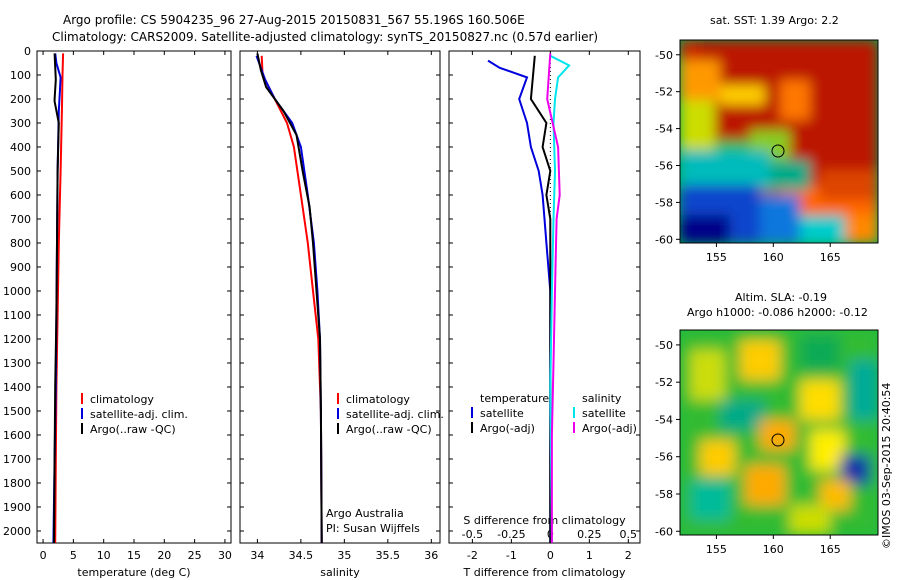  I want to click on x-axis-label: T difference from climatology, so click(544, 572).